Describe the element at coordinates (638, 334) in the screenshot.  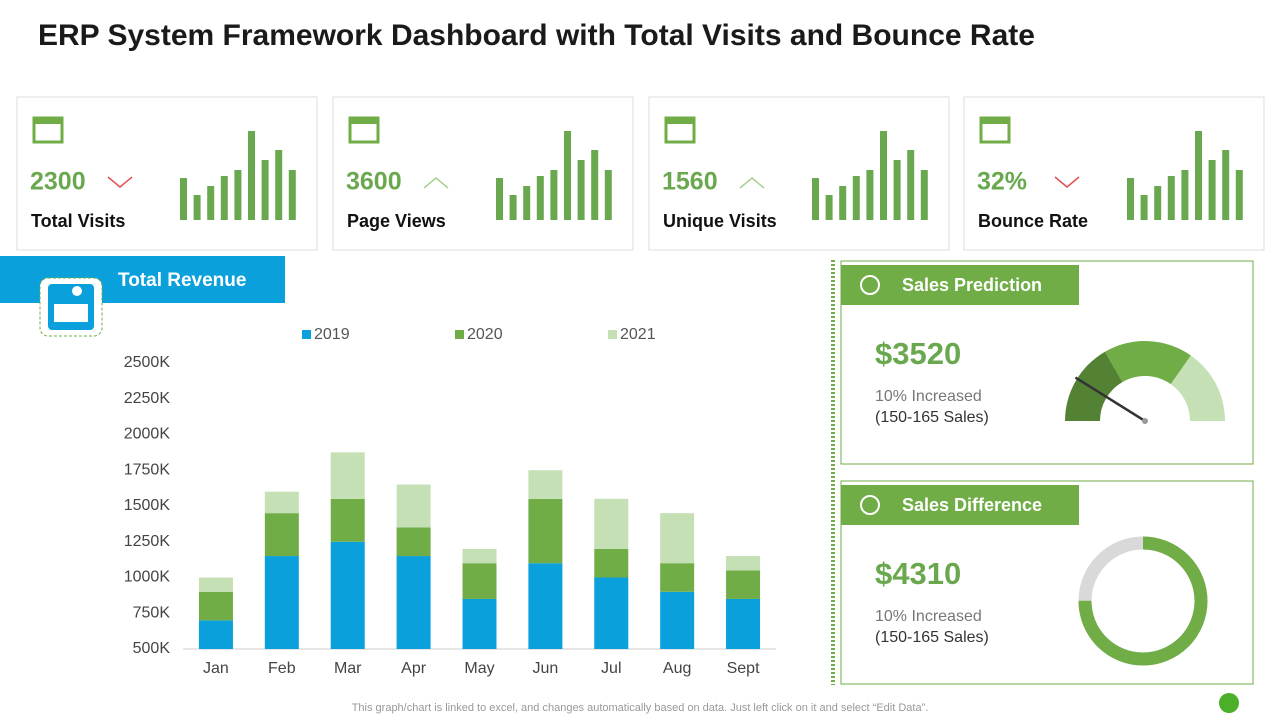
I see `legend-label: 2021` at that location.